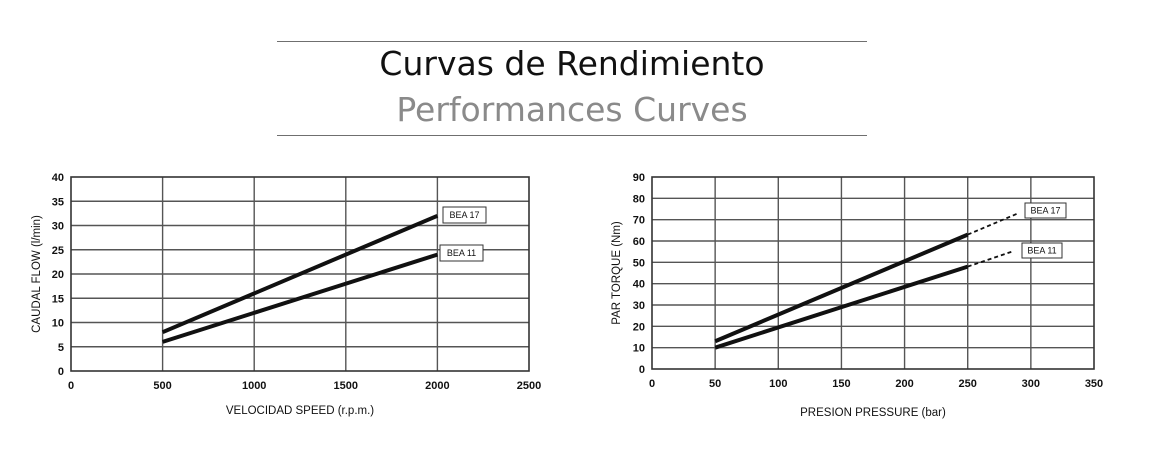 The image size is (1154, 457). What do you see at coordinates (652, 384) in the screenshot?
I see `chart2-x-tick-label: 0` at bounding box center [652, 384].